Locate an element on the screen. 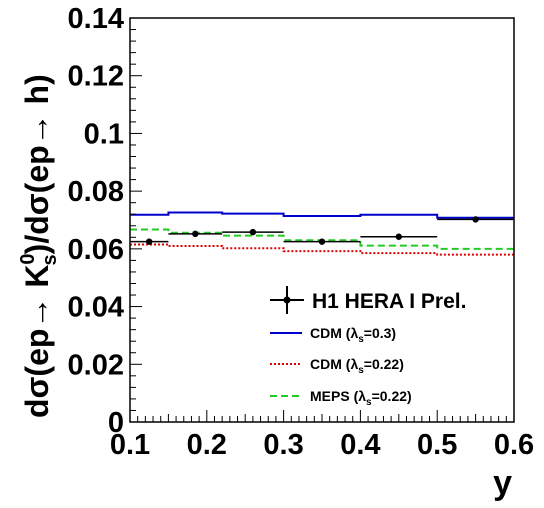 Image resolution: width=544 pixels, height=508 pixels. svg-text: CDM (λs=0.22) is located at coordinates (357, 366).